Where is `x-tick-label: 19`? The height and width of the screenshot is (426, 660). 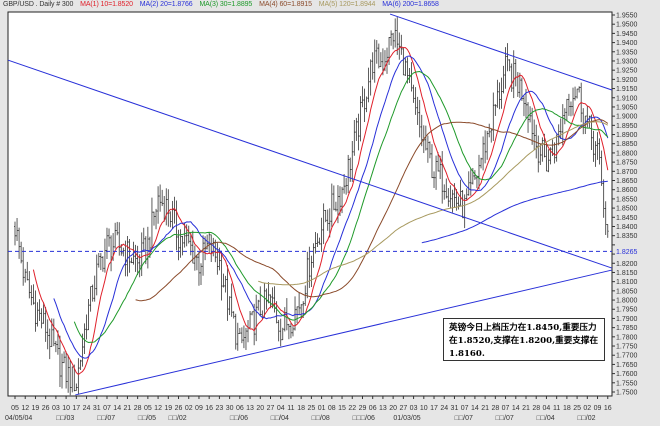 x-tick-label: 19 is located at coordinates (36, 408).